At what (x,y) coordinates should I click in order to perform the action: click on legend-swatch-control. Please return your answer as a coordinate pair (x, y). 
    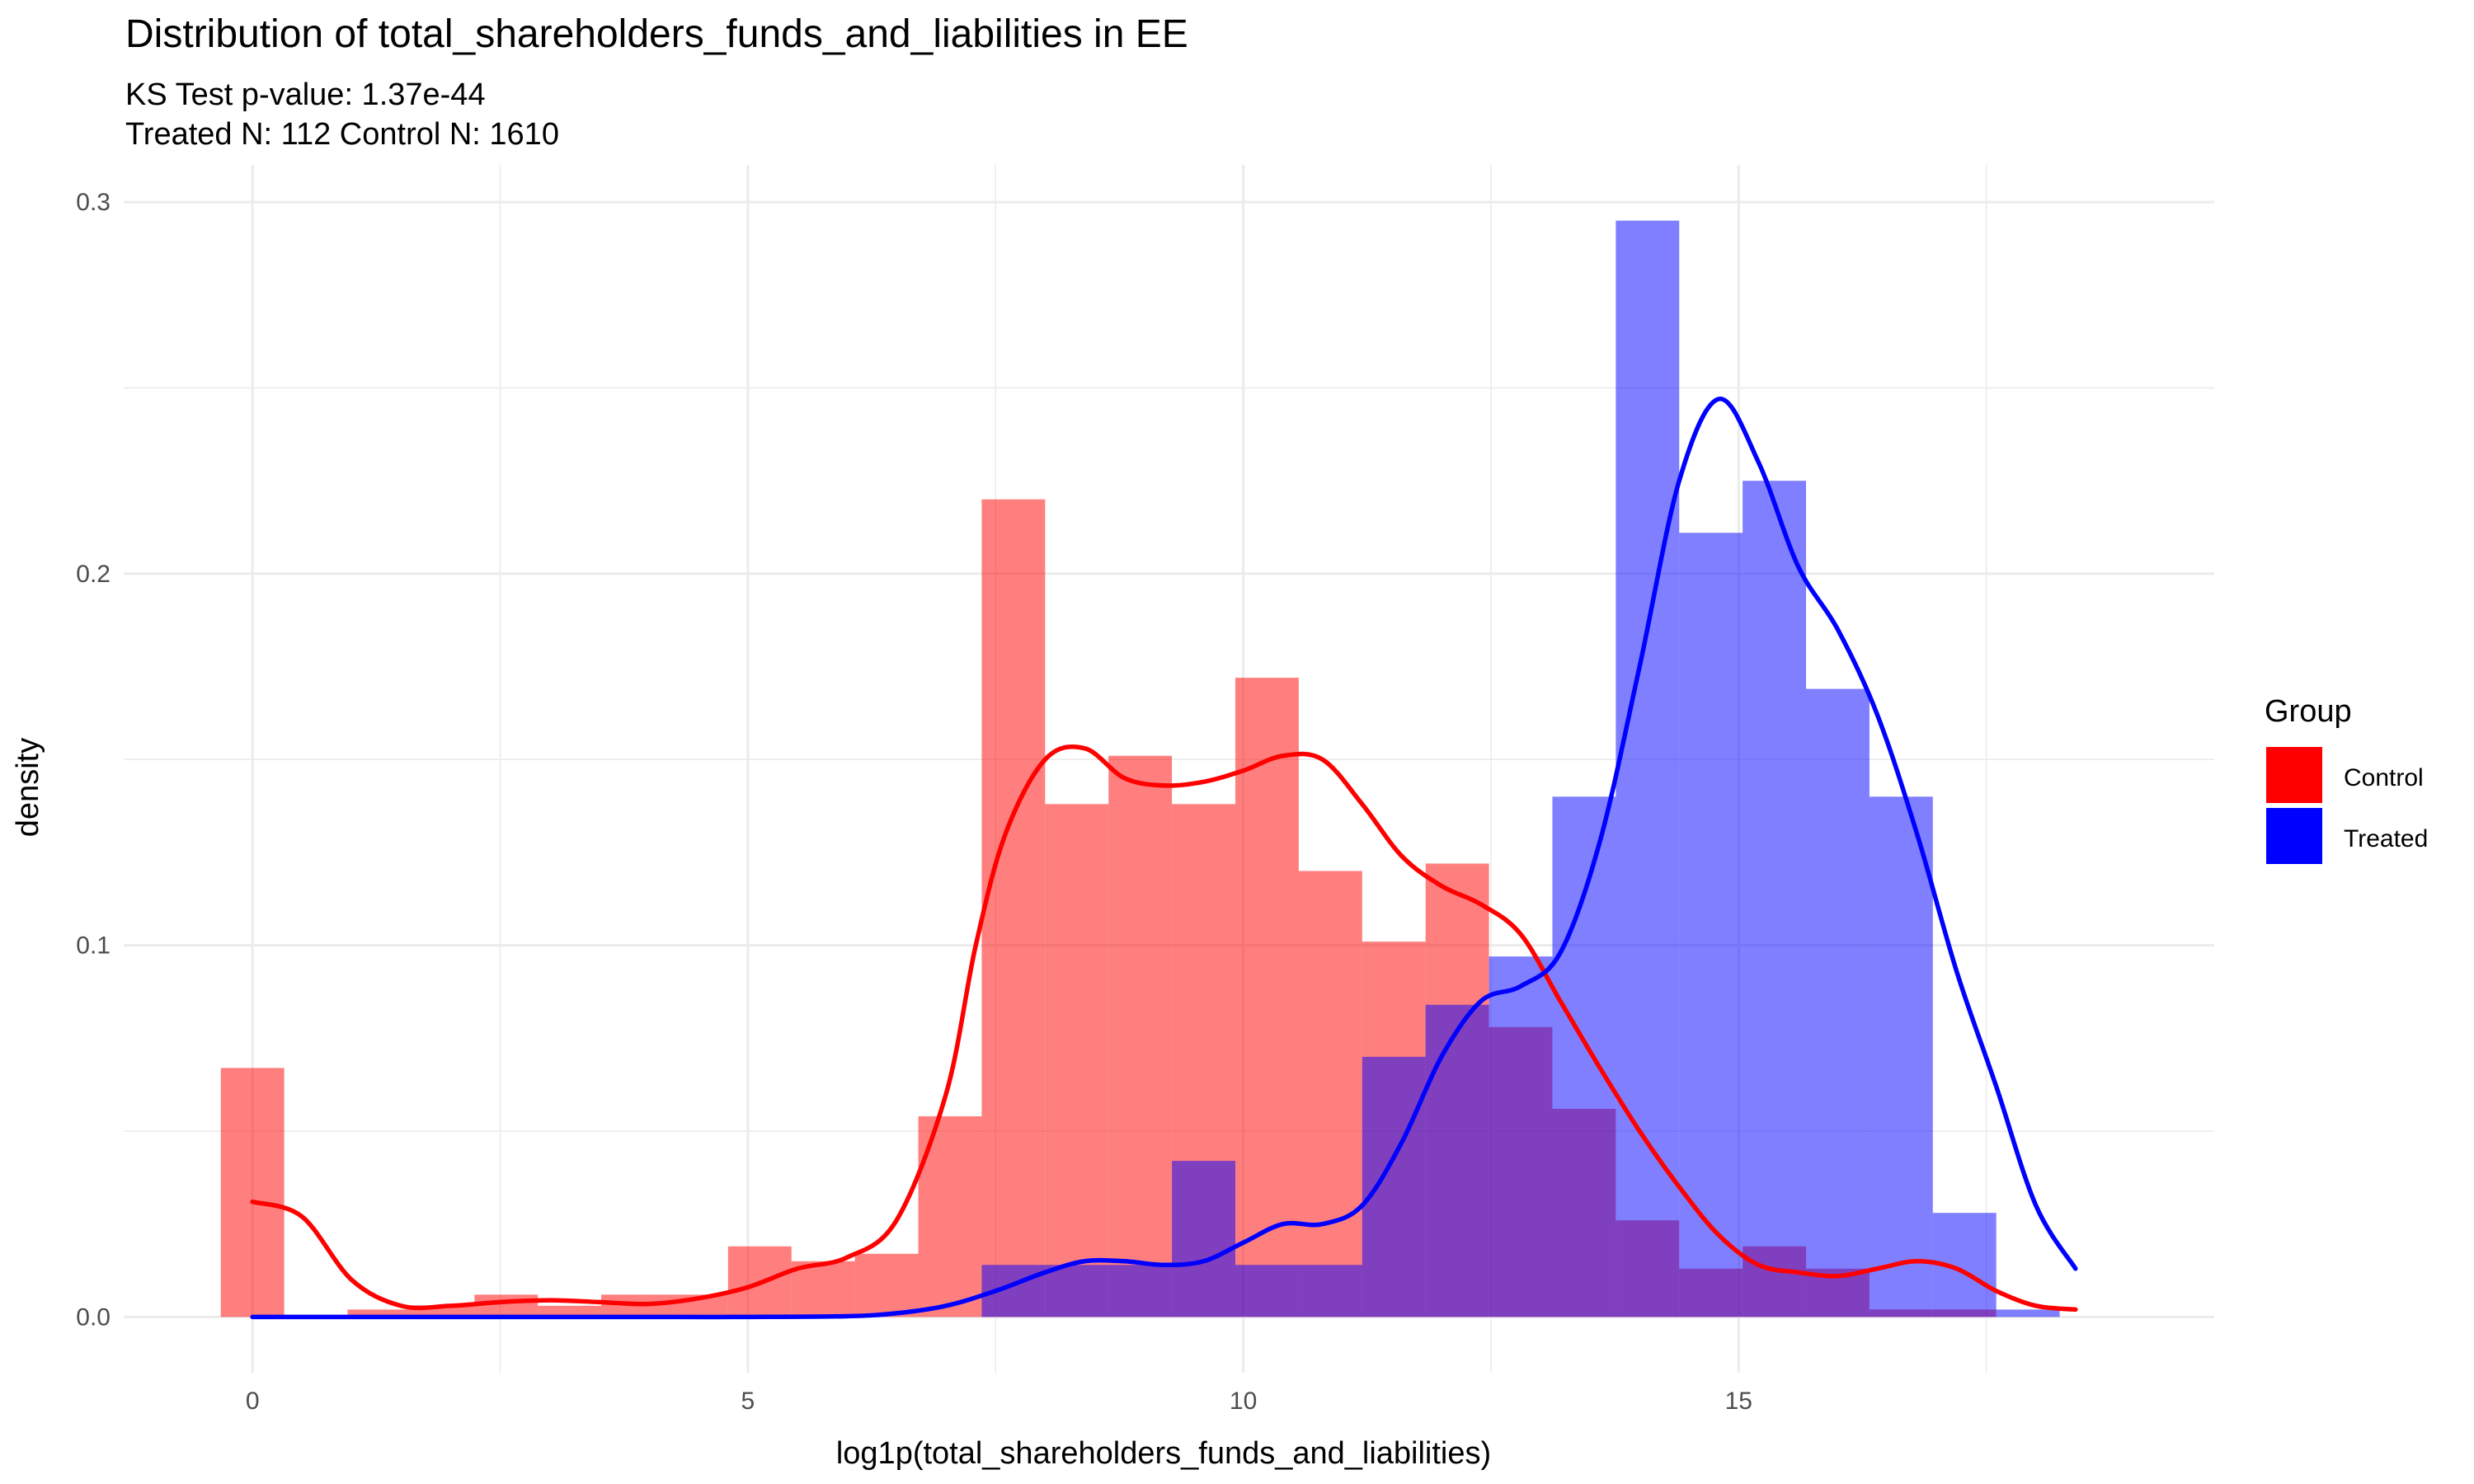
    Looking at the image, I should click on (2294, 775).